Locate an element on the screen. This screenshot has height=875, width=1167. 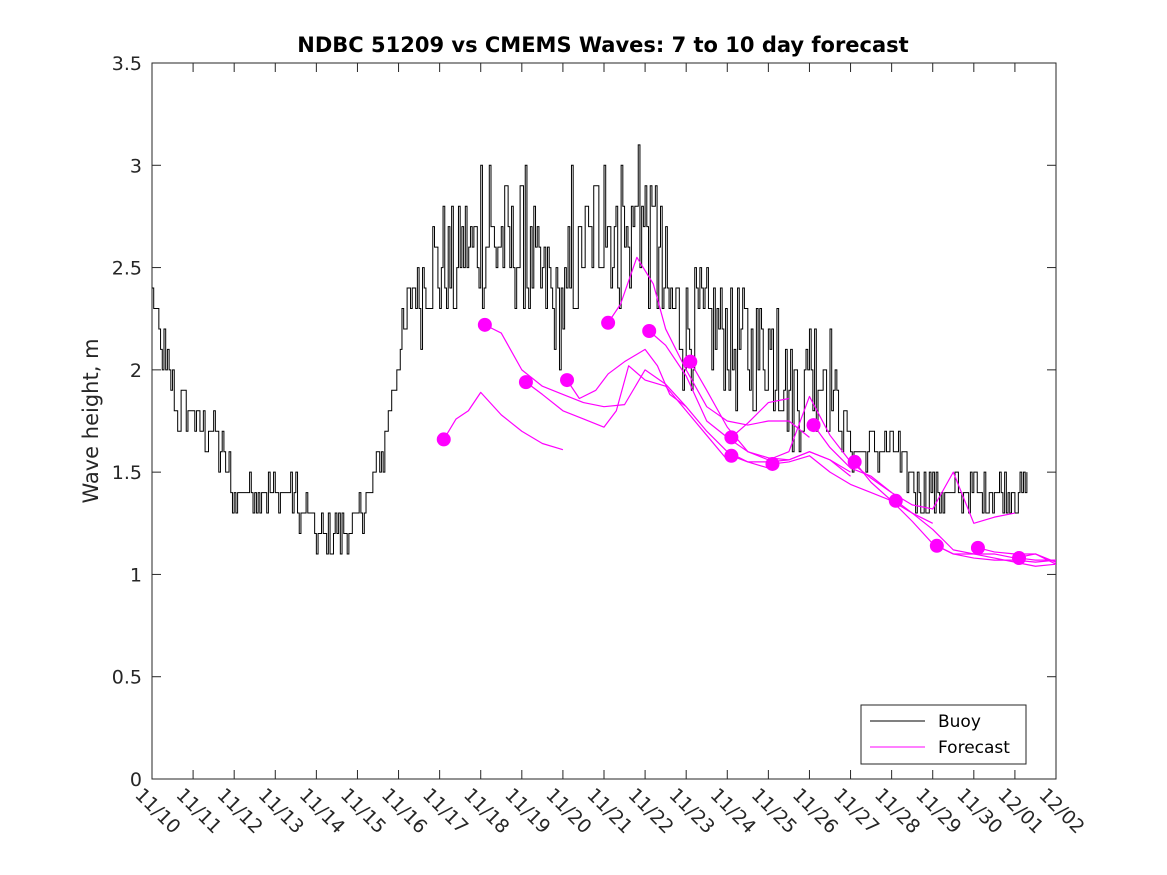
y-tick-label: 3.5 is located at coordinates (127, 64).